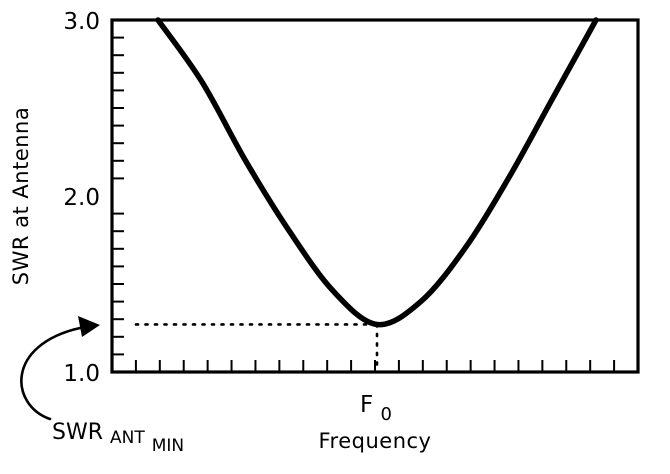  Describe the element at coordinates (118, 196) in the screenshot. I see `y-axis-minor-ticks` at that location.